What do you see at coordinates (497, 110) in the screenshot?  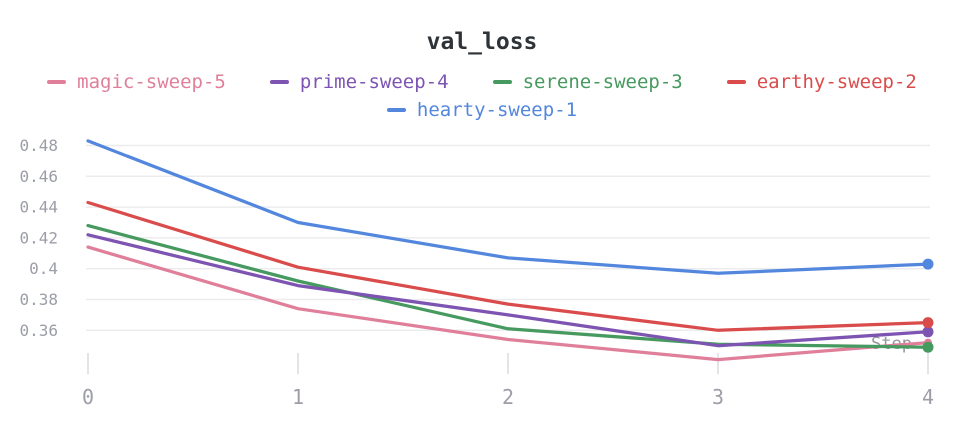 I see `legend-label: hearty-sweep-1` at bounding box center [497, 110].